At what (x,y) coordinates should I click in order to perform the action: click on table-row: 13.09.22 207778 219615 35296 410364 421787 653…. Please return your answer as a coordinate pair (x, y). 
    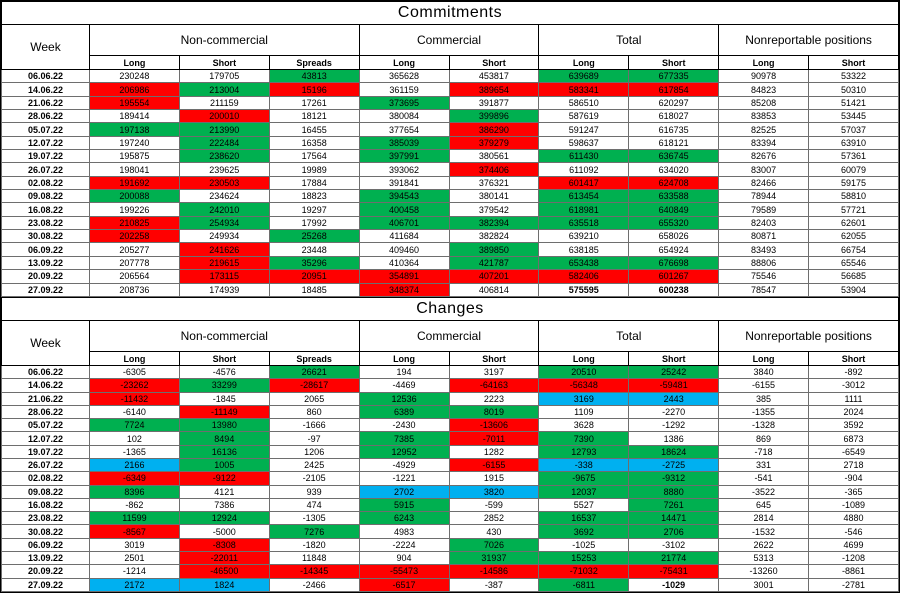
    Looking at the image, I should click on (450, 263).